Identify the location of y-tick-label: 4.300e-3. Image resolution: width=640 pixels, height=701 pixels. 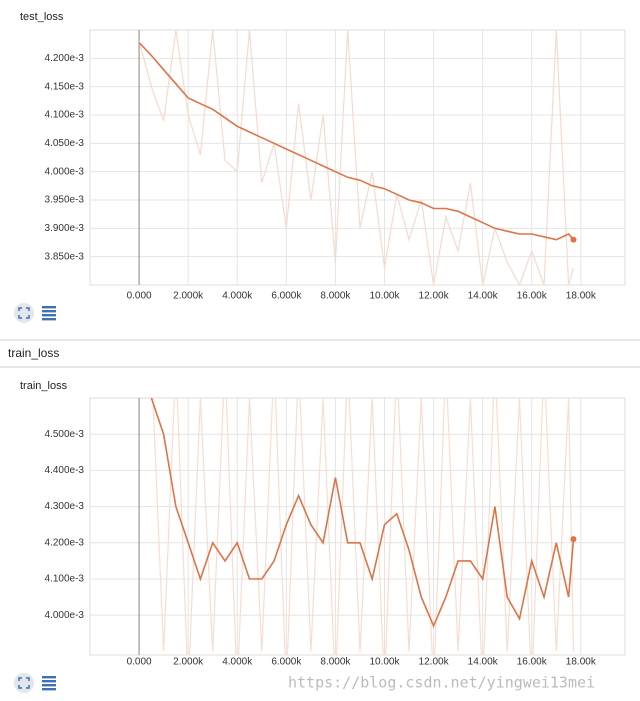
(65, 506).